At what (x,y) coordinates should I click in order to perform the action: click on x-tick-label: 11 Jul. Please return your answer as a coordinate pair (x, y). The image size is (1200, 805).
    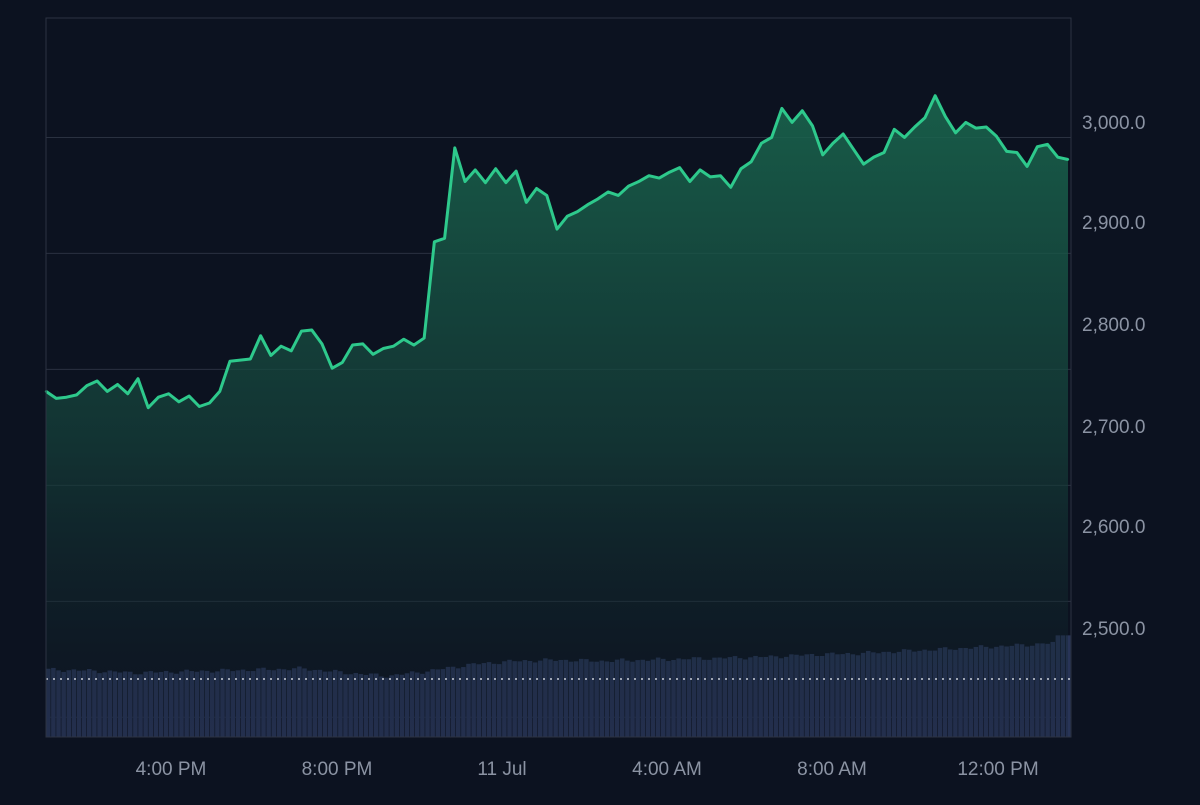
    Looking at the image, I should click on (501, 769).